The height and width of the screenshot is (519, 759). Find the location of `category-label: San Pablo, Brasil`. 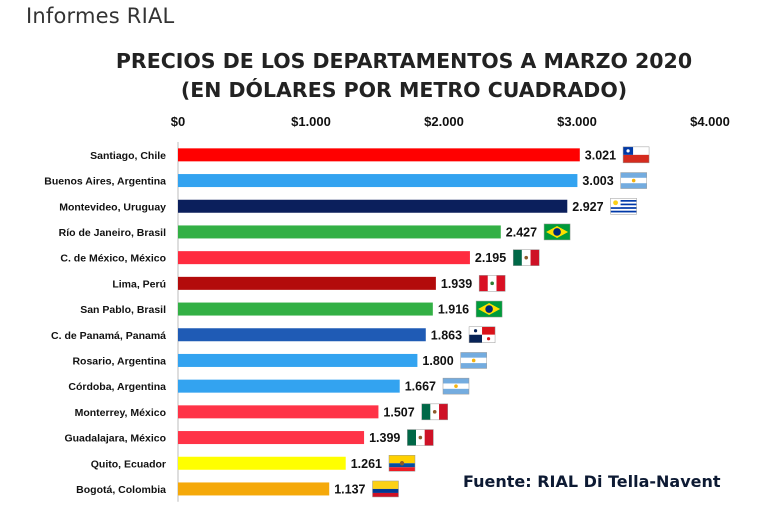

category-label: San Pablo, Brasil is located at coordinates (123, 310).